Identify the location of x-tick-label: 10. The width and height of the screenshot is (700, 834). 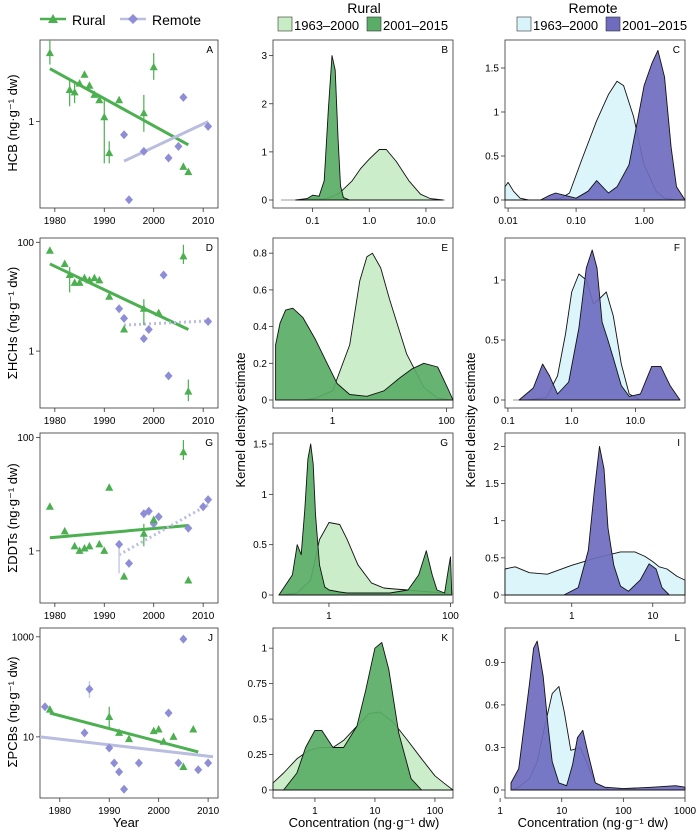
(375, 811).